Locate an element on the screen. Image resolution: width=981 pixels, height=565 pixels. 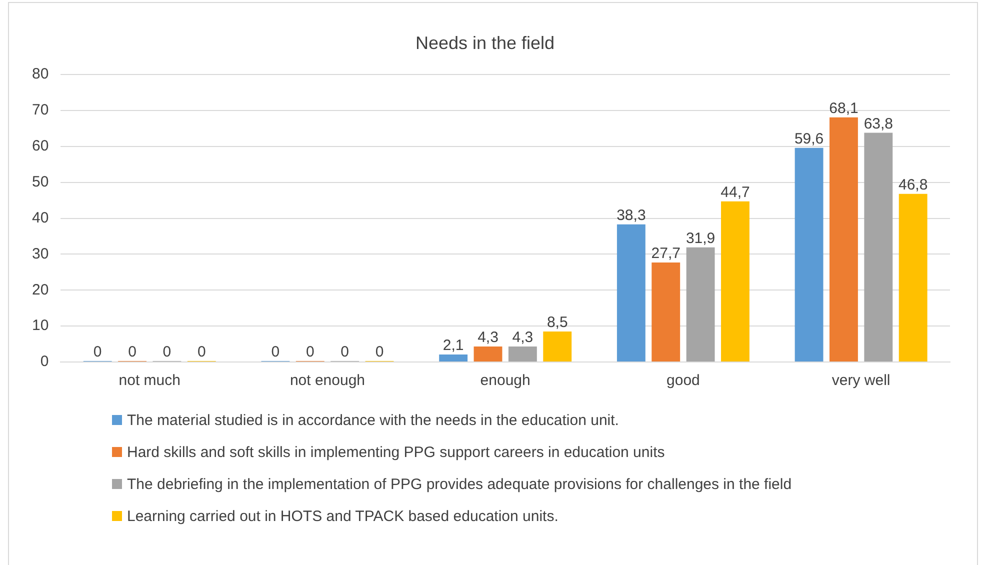
x-tick-label: enough is located at coordinates (505, 381).